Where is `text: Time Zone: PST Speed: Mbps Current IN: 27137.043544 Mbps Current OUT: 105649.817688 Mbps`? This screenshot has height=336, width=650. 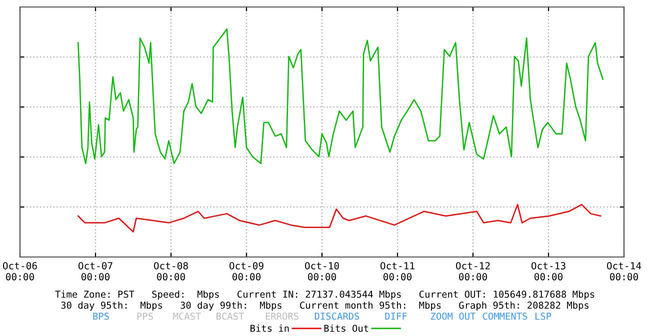 text: Time Zone: PST Speed: Mbps Current IN: 27137.043544 Mbps Current OUT: 105649.817688 Mbps is located at coordinates (324, 295).